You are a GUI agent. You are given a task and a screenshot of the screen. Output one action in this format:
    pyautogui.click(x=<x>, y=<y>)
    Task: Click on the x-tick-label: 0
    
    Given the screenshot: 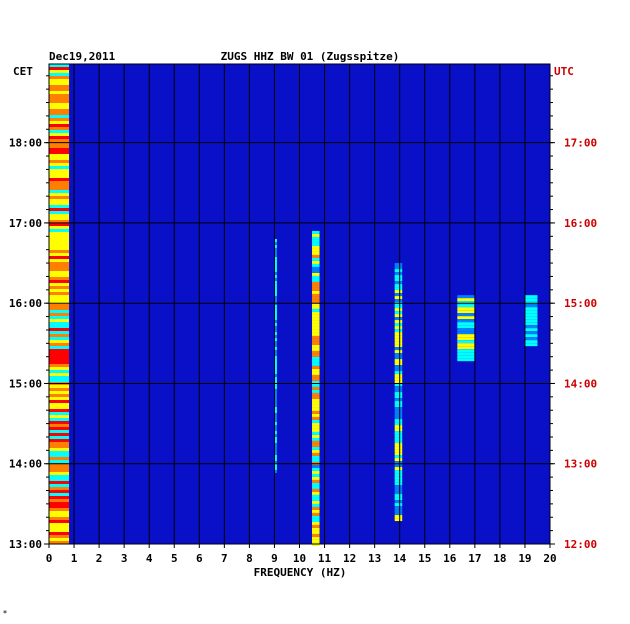 What is the action you would take?
    pyautogui.click(x=49, y=558)
    